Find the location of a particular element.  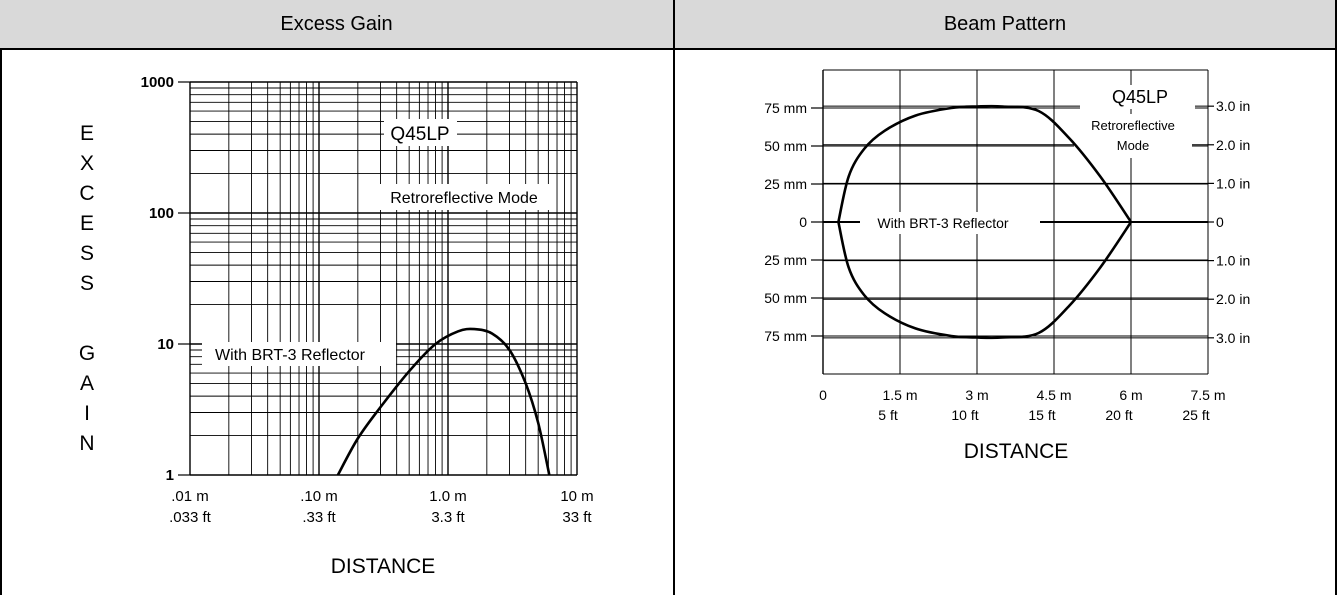

y-tick-label-left: 0 is located at coordinates (803, 222).